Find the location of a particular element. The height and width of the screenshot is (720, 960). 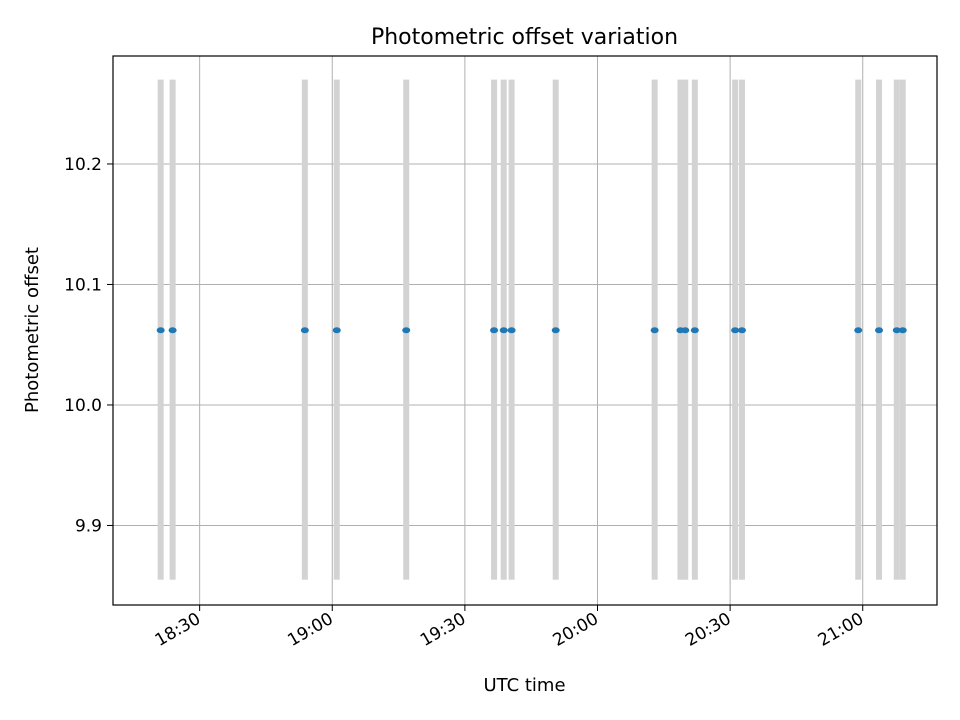

y-tick-label: 9.9 is located at coordinates (88, 526).